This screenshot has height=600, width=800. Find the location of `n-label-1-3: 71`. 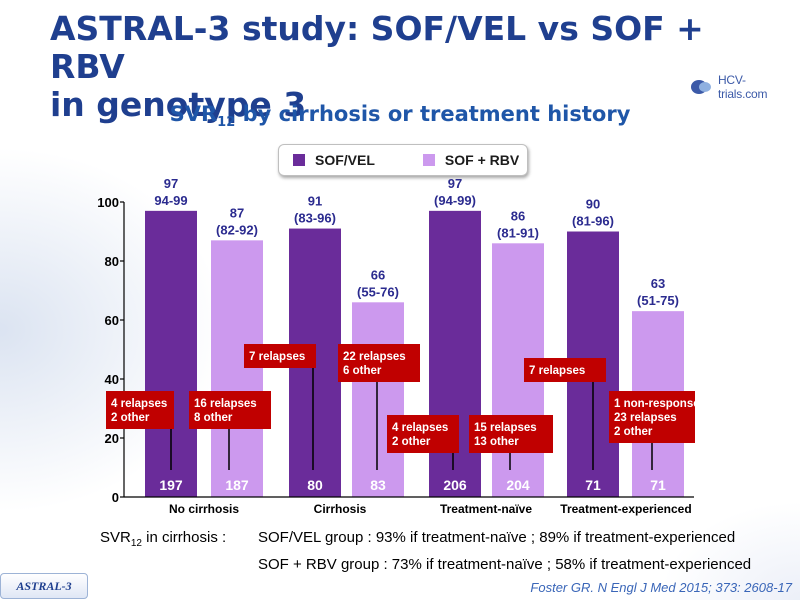

n-label-1-3: 71 is located at coordinates (658, 485).